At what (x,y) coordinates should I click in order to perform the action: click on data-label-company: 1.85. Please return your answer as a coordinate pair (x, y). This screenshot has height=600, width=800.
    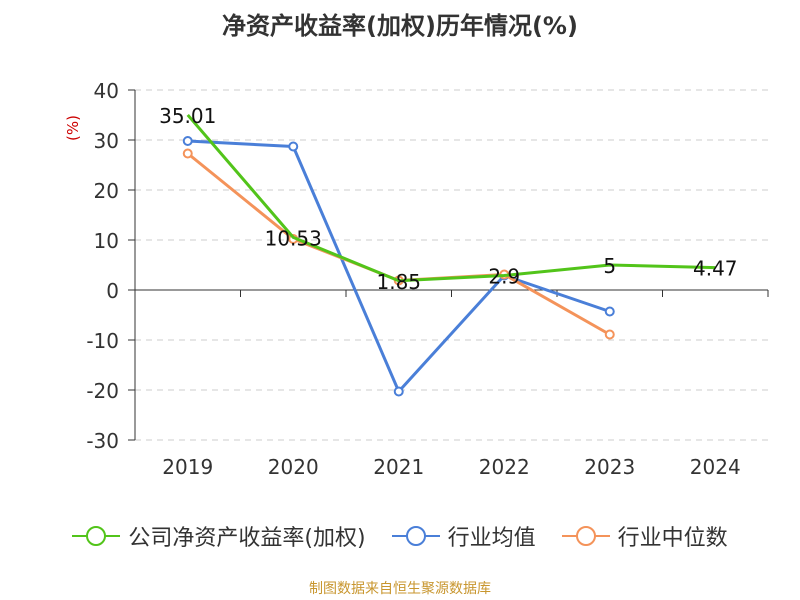
    Looking at the image, I should click on (398, 282).